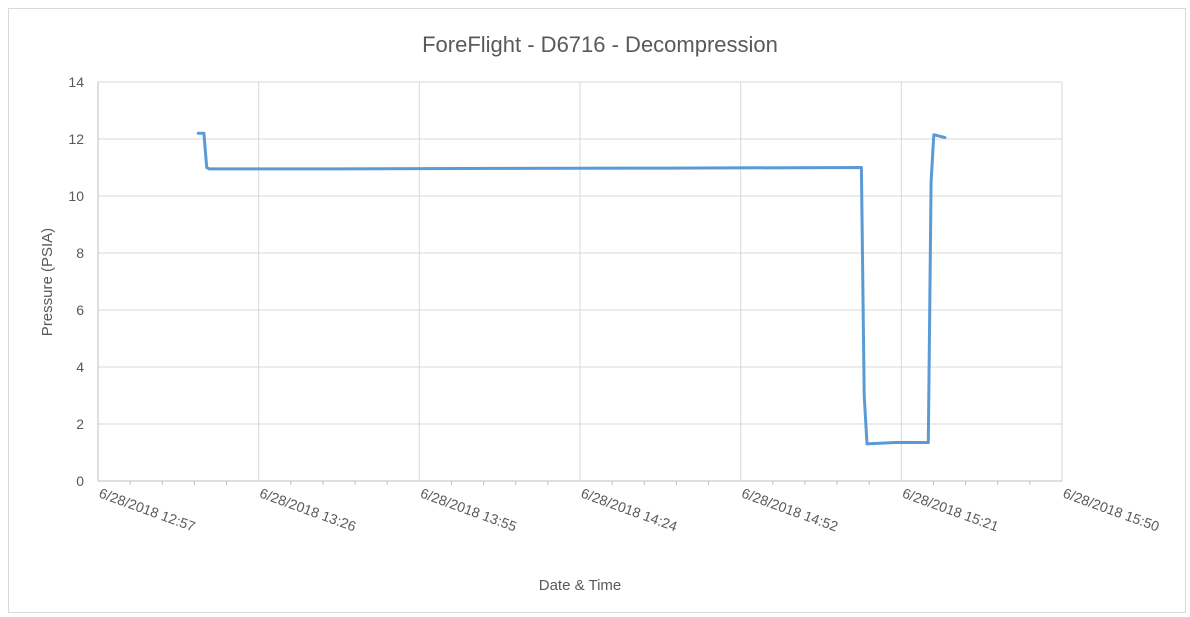  What do you see at coordinates (80, 310) in the screenshot?
I see `y-tick-label: 6` at bounding box center [80, 310].